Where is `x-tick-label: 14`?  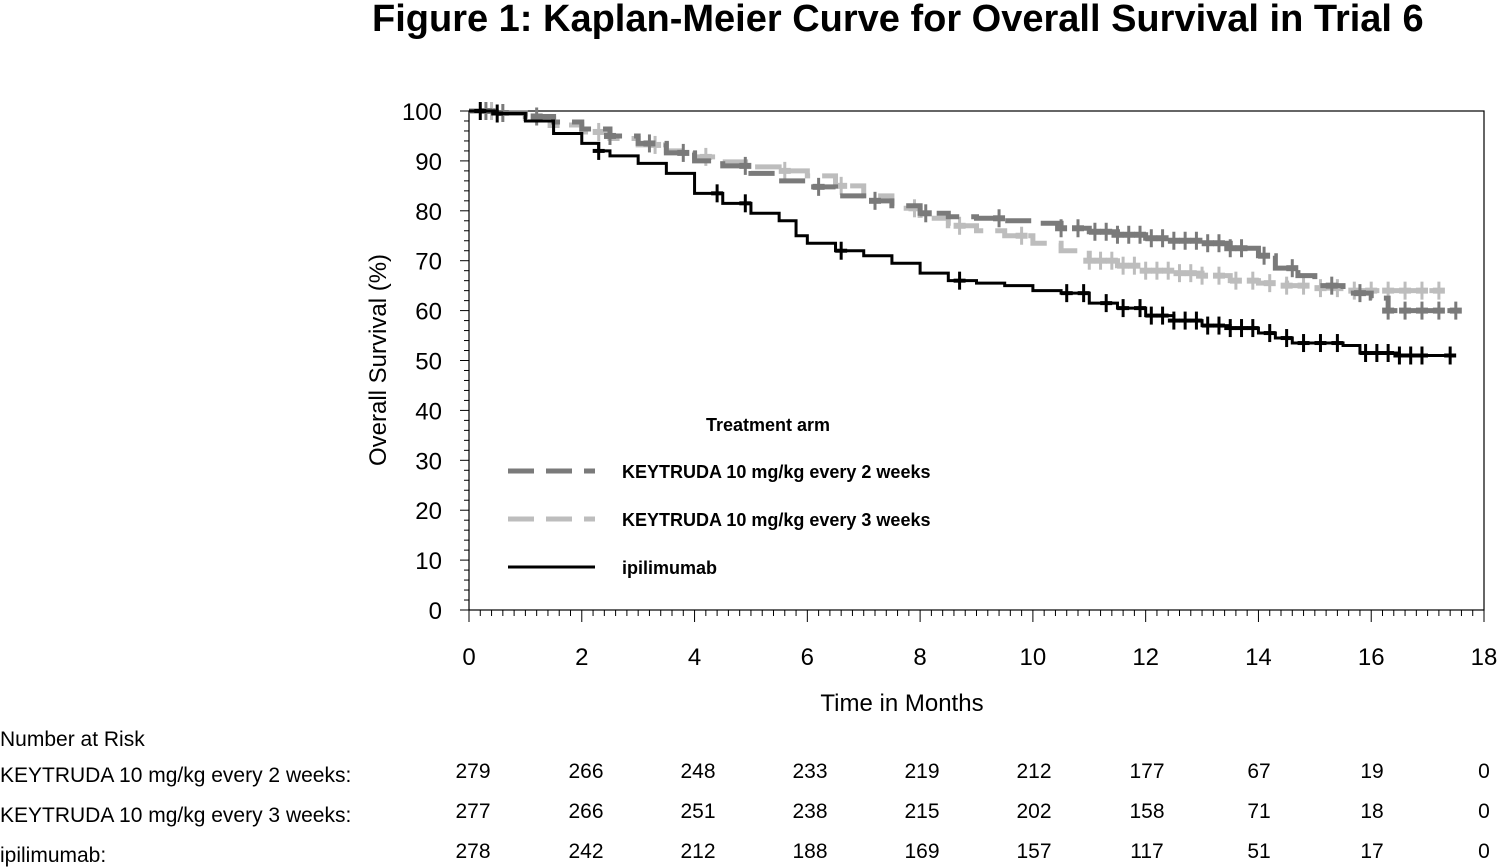
x-tick-label: 14 is located at coordinates (1258, 657).